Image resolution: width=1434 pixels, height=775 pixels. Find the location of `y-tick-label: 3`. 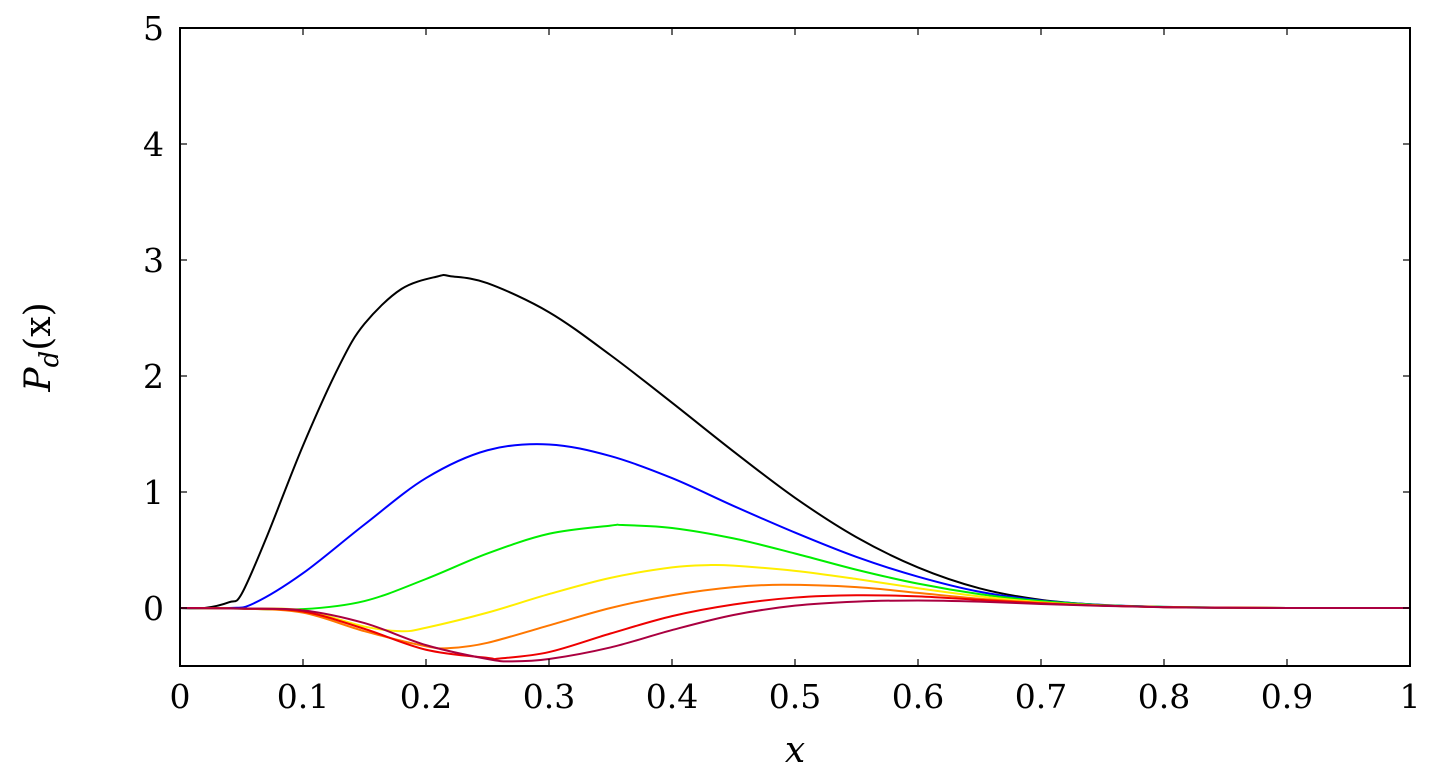

y-tick-label: 3 is located at coordinates (153, 260).